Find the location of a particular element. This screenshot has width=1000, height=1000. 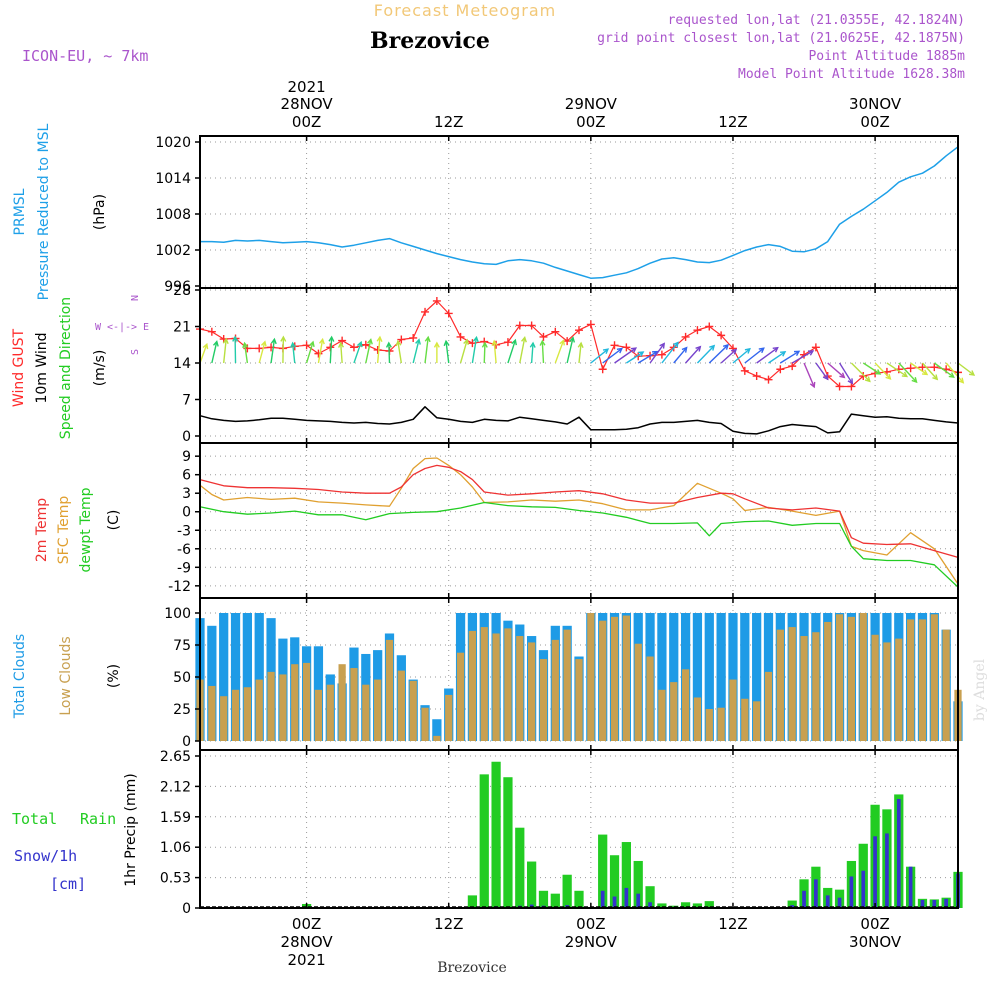

sfc-temp-line is located at coordinates (579, 521).